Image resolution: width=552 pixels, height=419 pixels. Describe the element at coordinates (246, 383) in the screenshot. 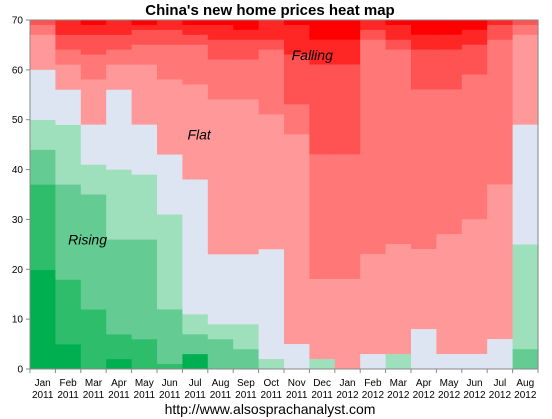

I see `x-tick-label: Sep` at that location.